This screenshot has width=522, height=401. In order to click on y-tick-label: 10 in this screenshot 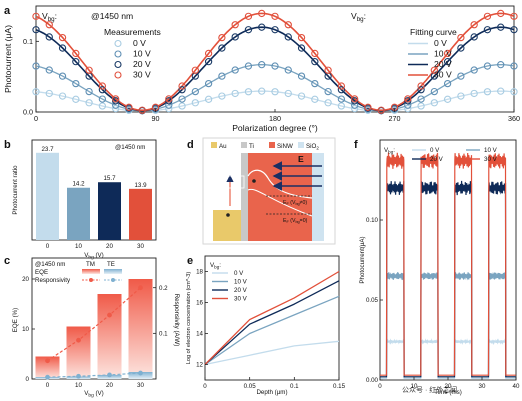, I will do `click(25, 329)`.